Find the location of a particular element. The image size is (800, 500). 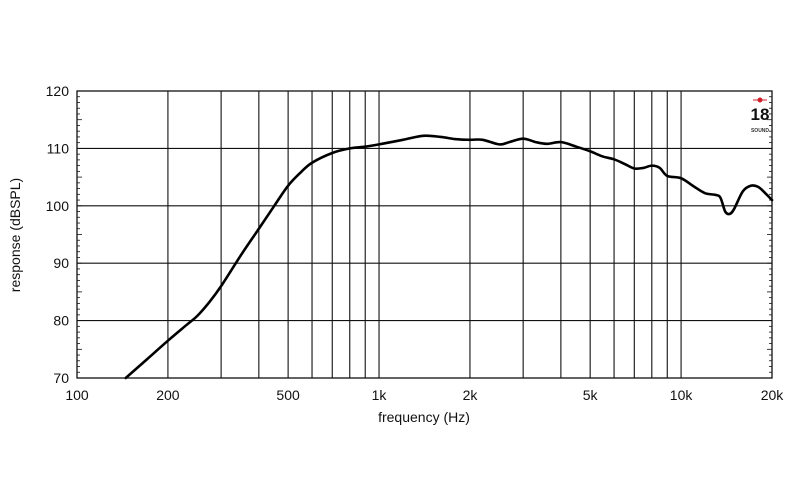

y-tick-label: 110 is located at coordinates (58, 148).